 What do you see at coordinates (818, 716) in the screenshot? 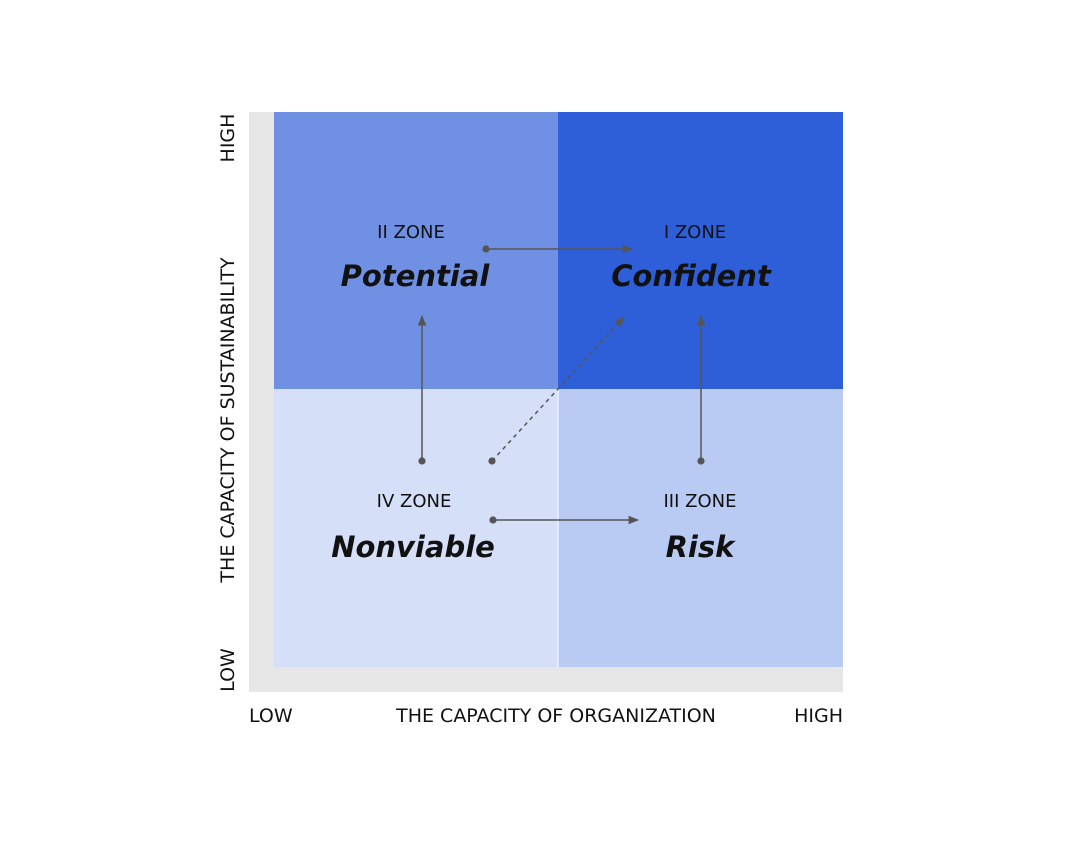
I see `x-axis-high: HIGH` at bounding box center [818, 716].